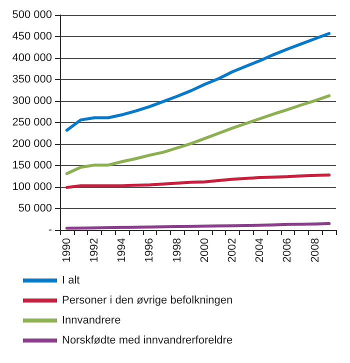  What do you see at coordinates (94, 250) in the screenshot?
I see `x-tick-label: 1992` at bounding box center [94, 250].